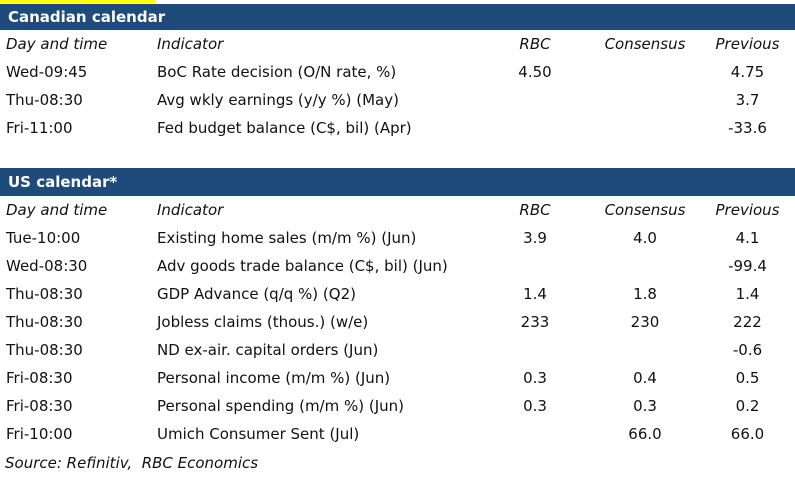 This screenshot has width=795, height=481. What do you see at coordinates (47, 266) in the screenshot?
I see `cell-day: Wed-08:30` at bounding box center [47, 266].